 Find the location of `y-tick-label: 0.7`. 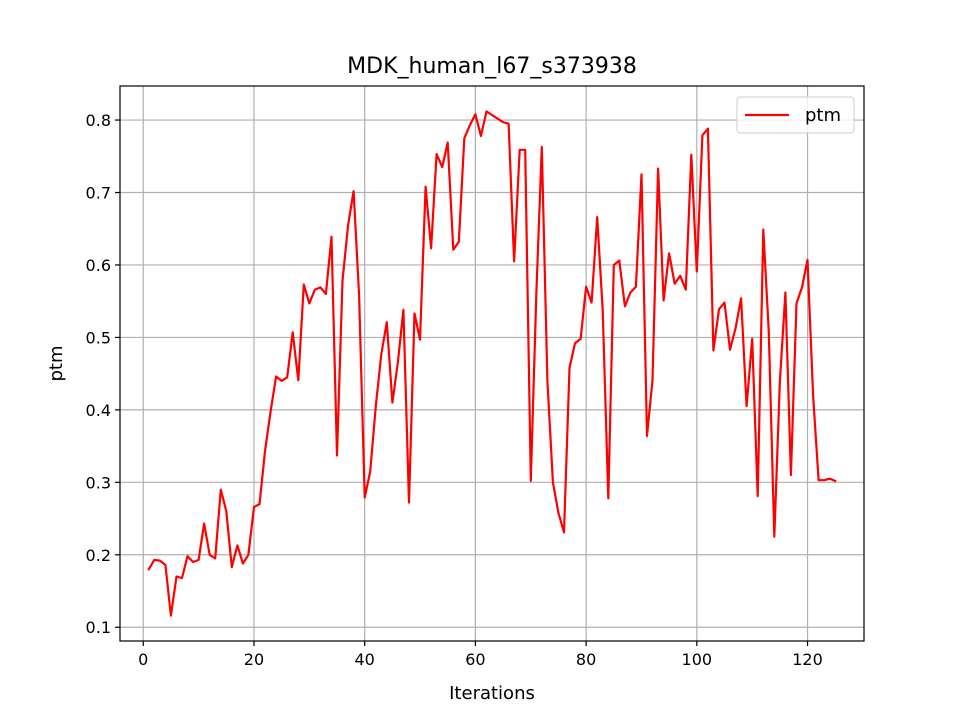

y-tick-label: 0.7 is located at coordinates (98, 193).